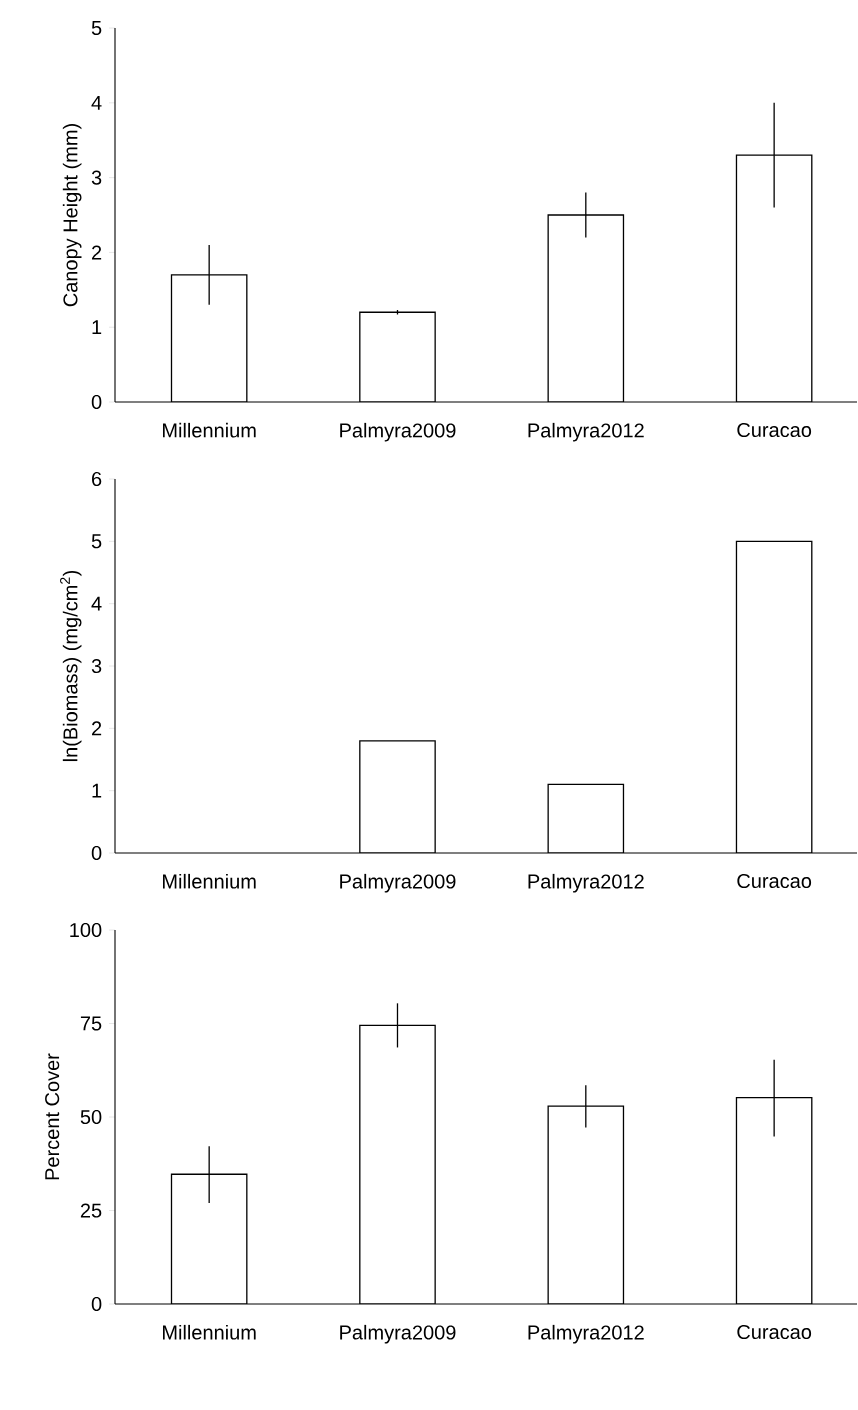  What do you see at coordinates (97, 479) in the screenshot?
I see `y-tick-label: 6` at bounding box center [97, 479].